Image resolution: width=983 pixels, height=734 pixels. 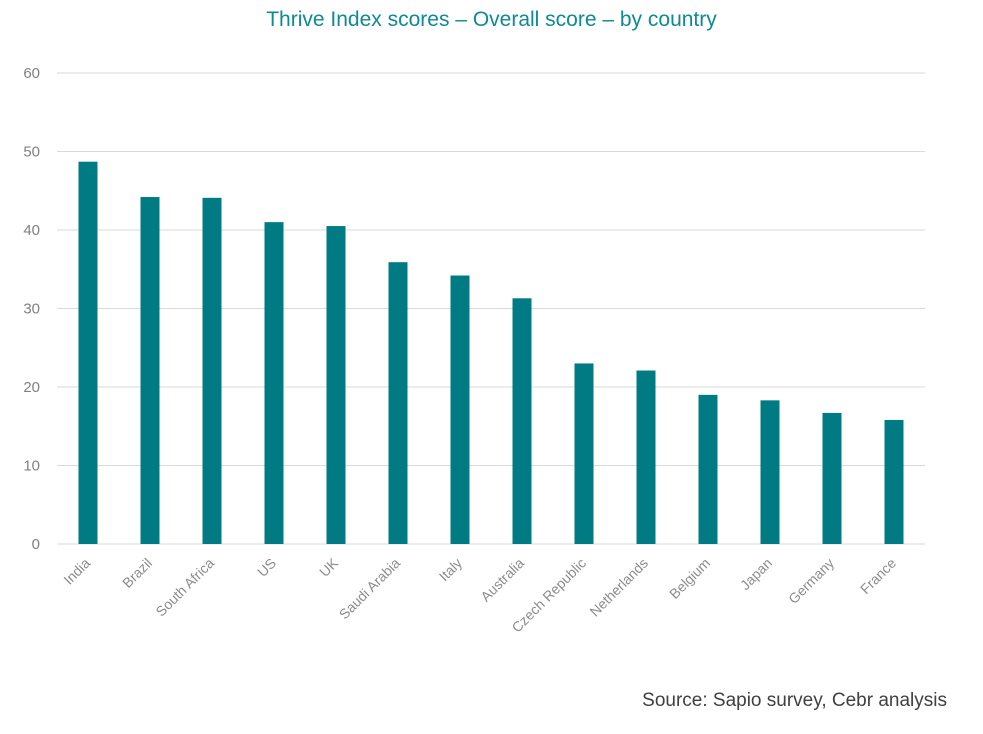 What do you see at coordinates (689, 578) in the screenshot?
I see `x-category-label: Belgium` at bounding box center [689, 578].